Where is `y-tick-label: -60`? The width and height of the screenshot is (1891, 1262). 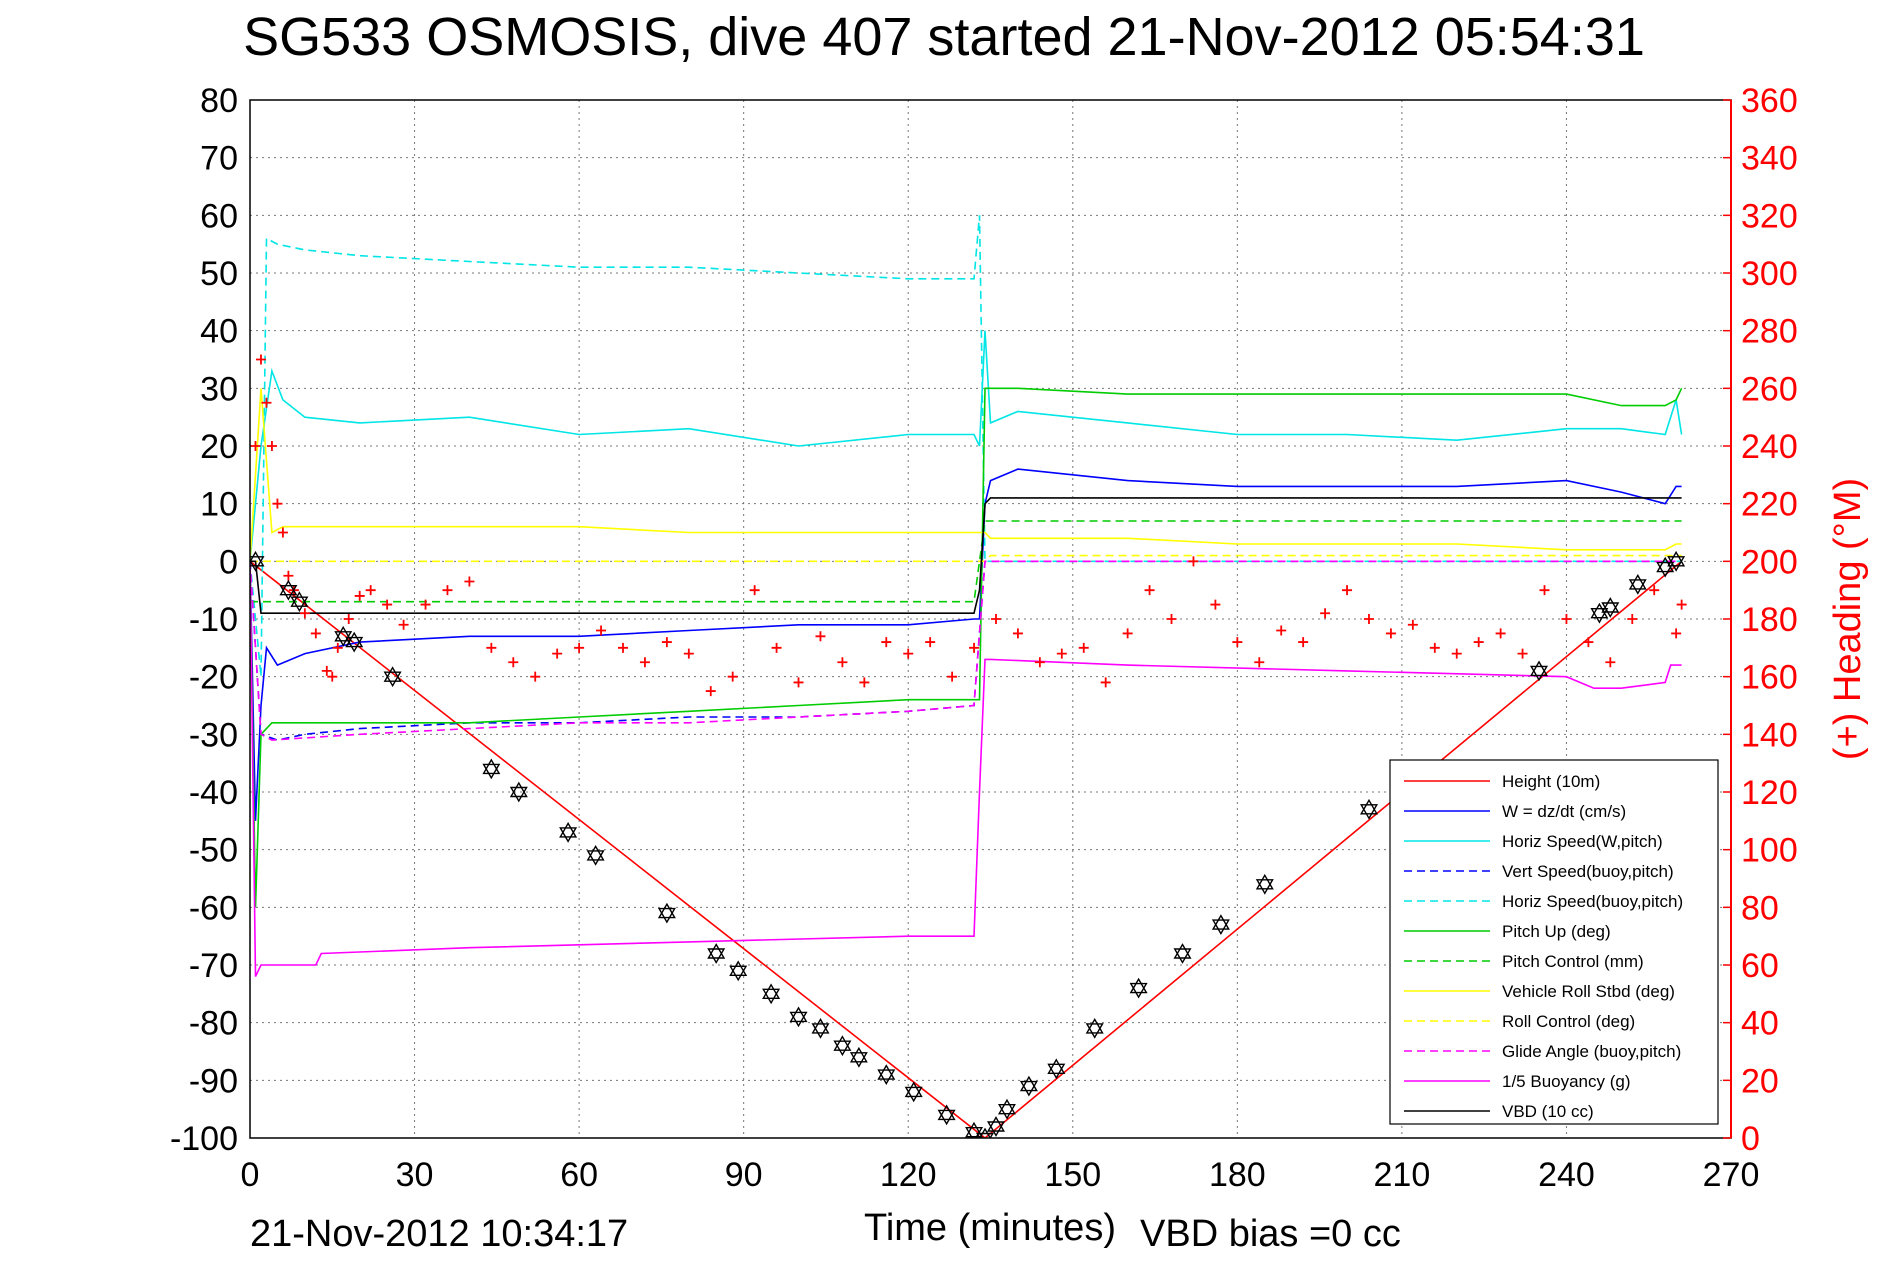 y-tick-label: -60 is located at coordinates (213, 908).